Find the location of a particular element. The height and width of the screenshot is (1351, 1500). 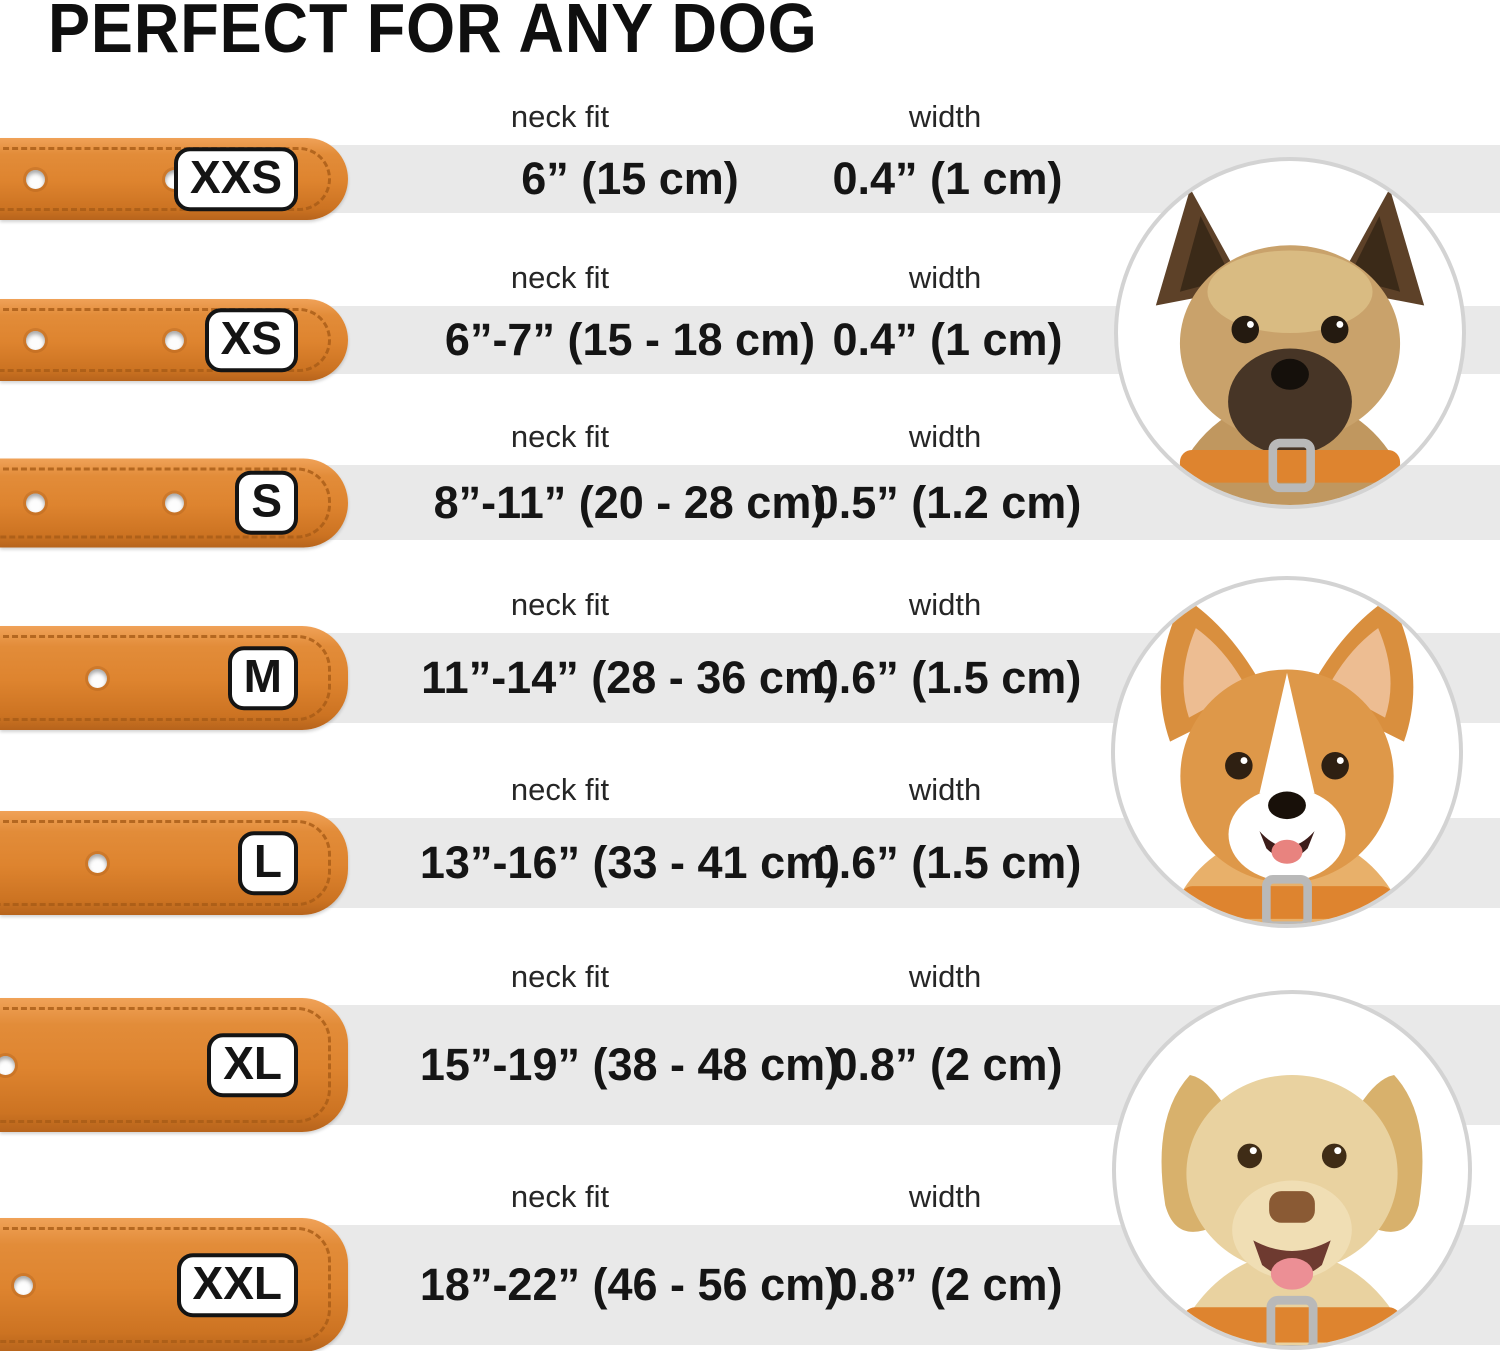

collar-strap-m: M is located at coordinates (174, 678).